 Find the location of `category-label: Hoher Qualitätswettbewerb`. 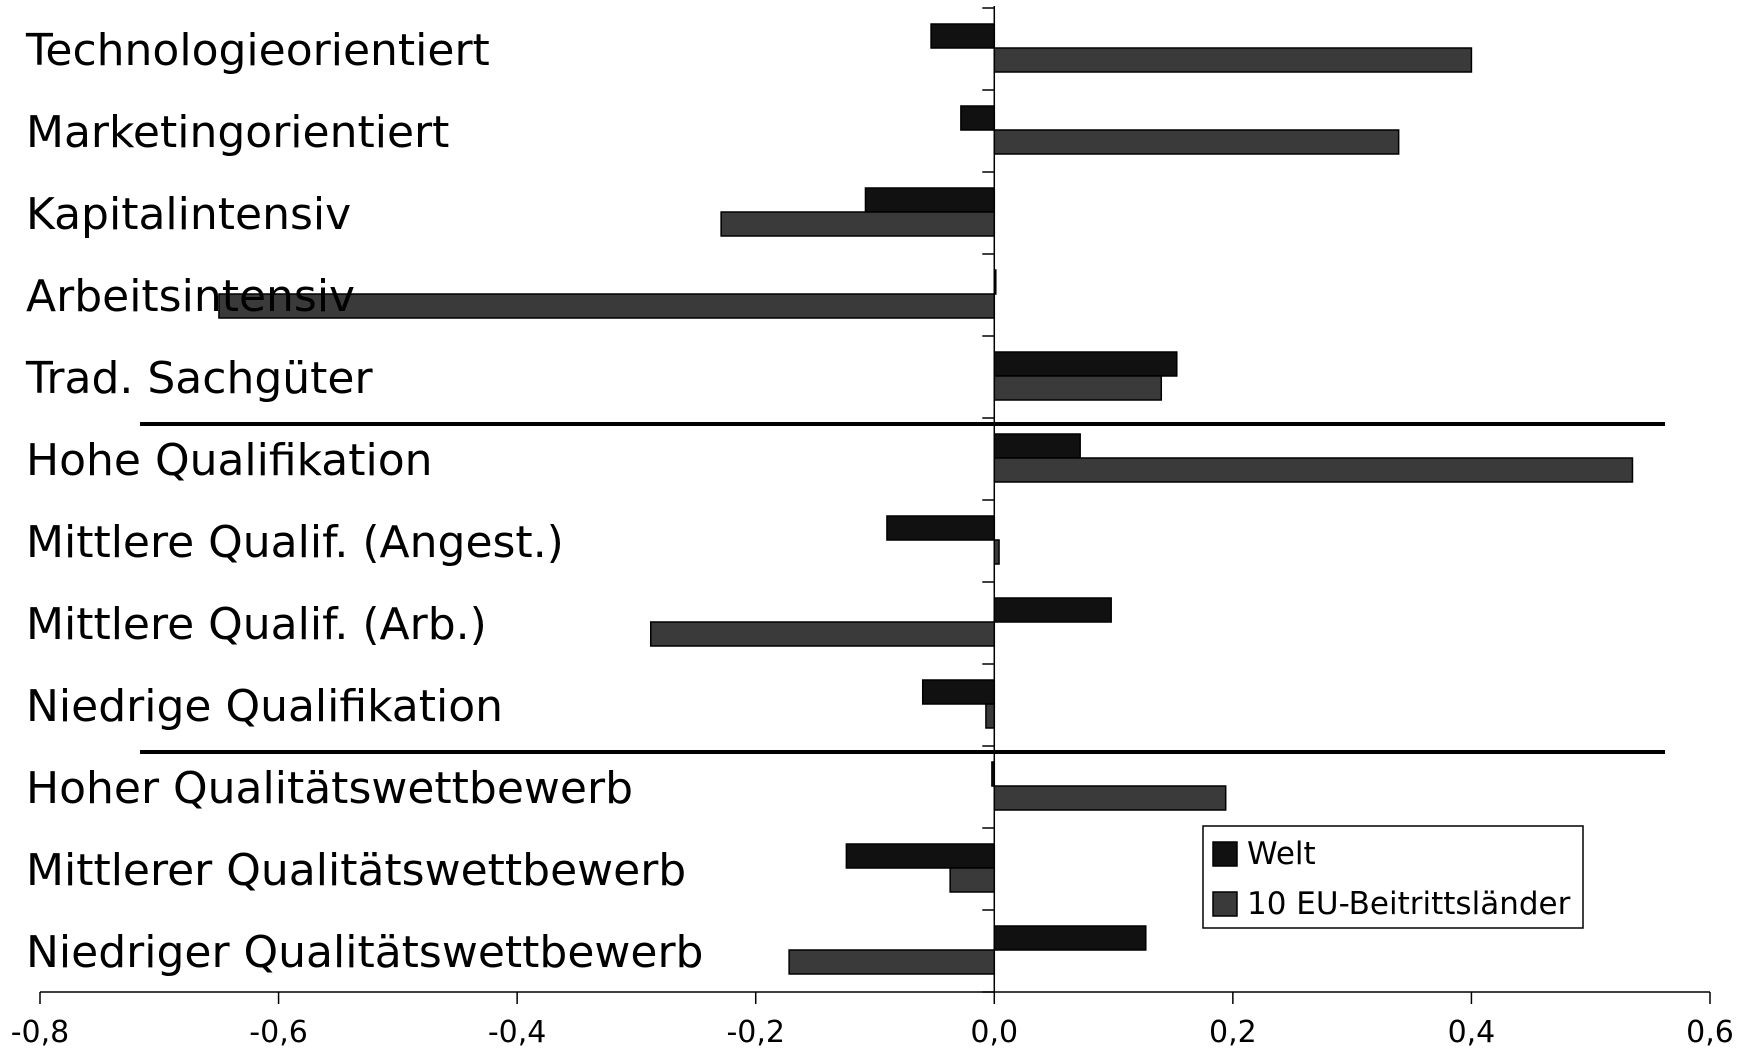

category-label: Hoher Qualitätswettbewerb is located at coordinates (329, 788).